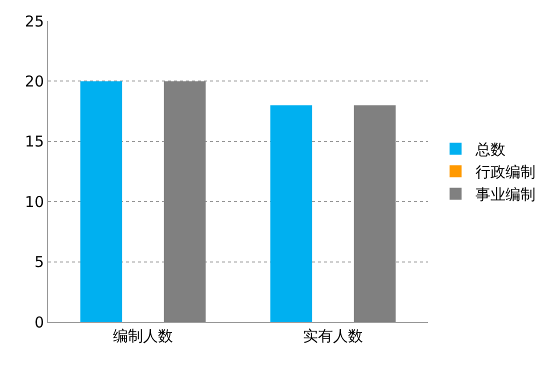  What do you see at coordinates (39, 262) in the screenshot?
I see `y-tick-label: 5` at bounding box center [39, 262].